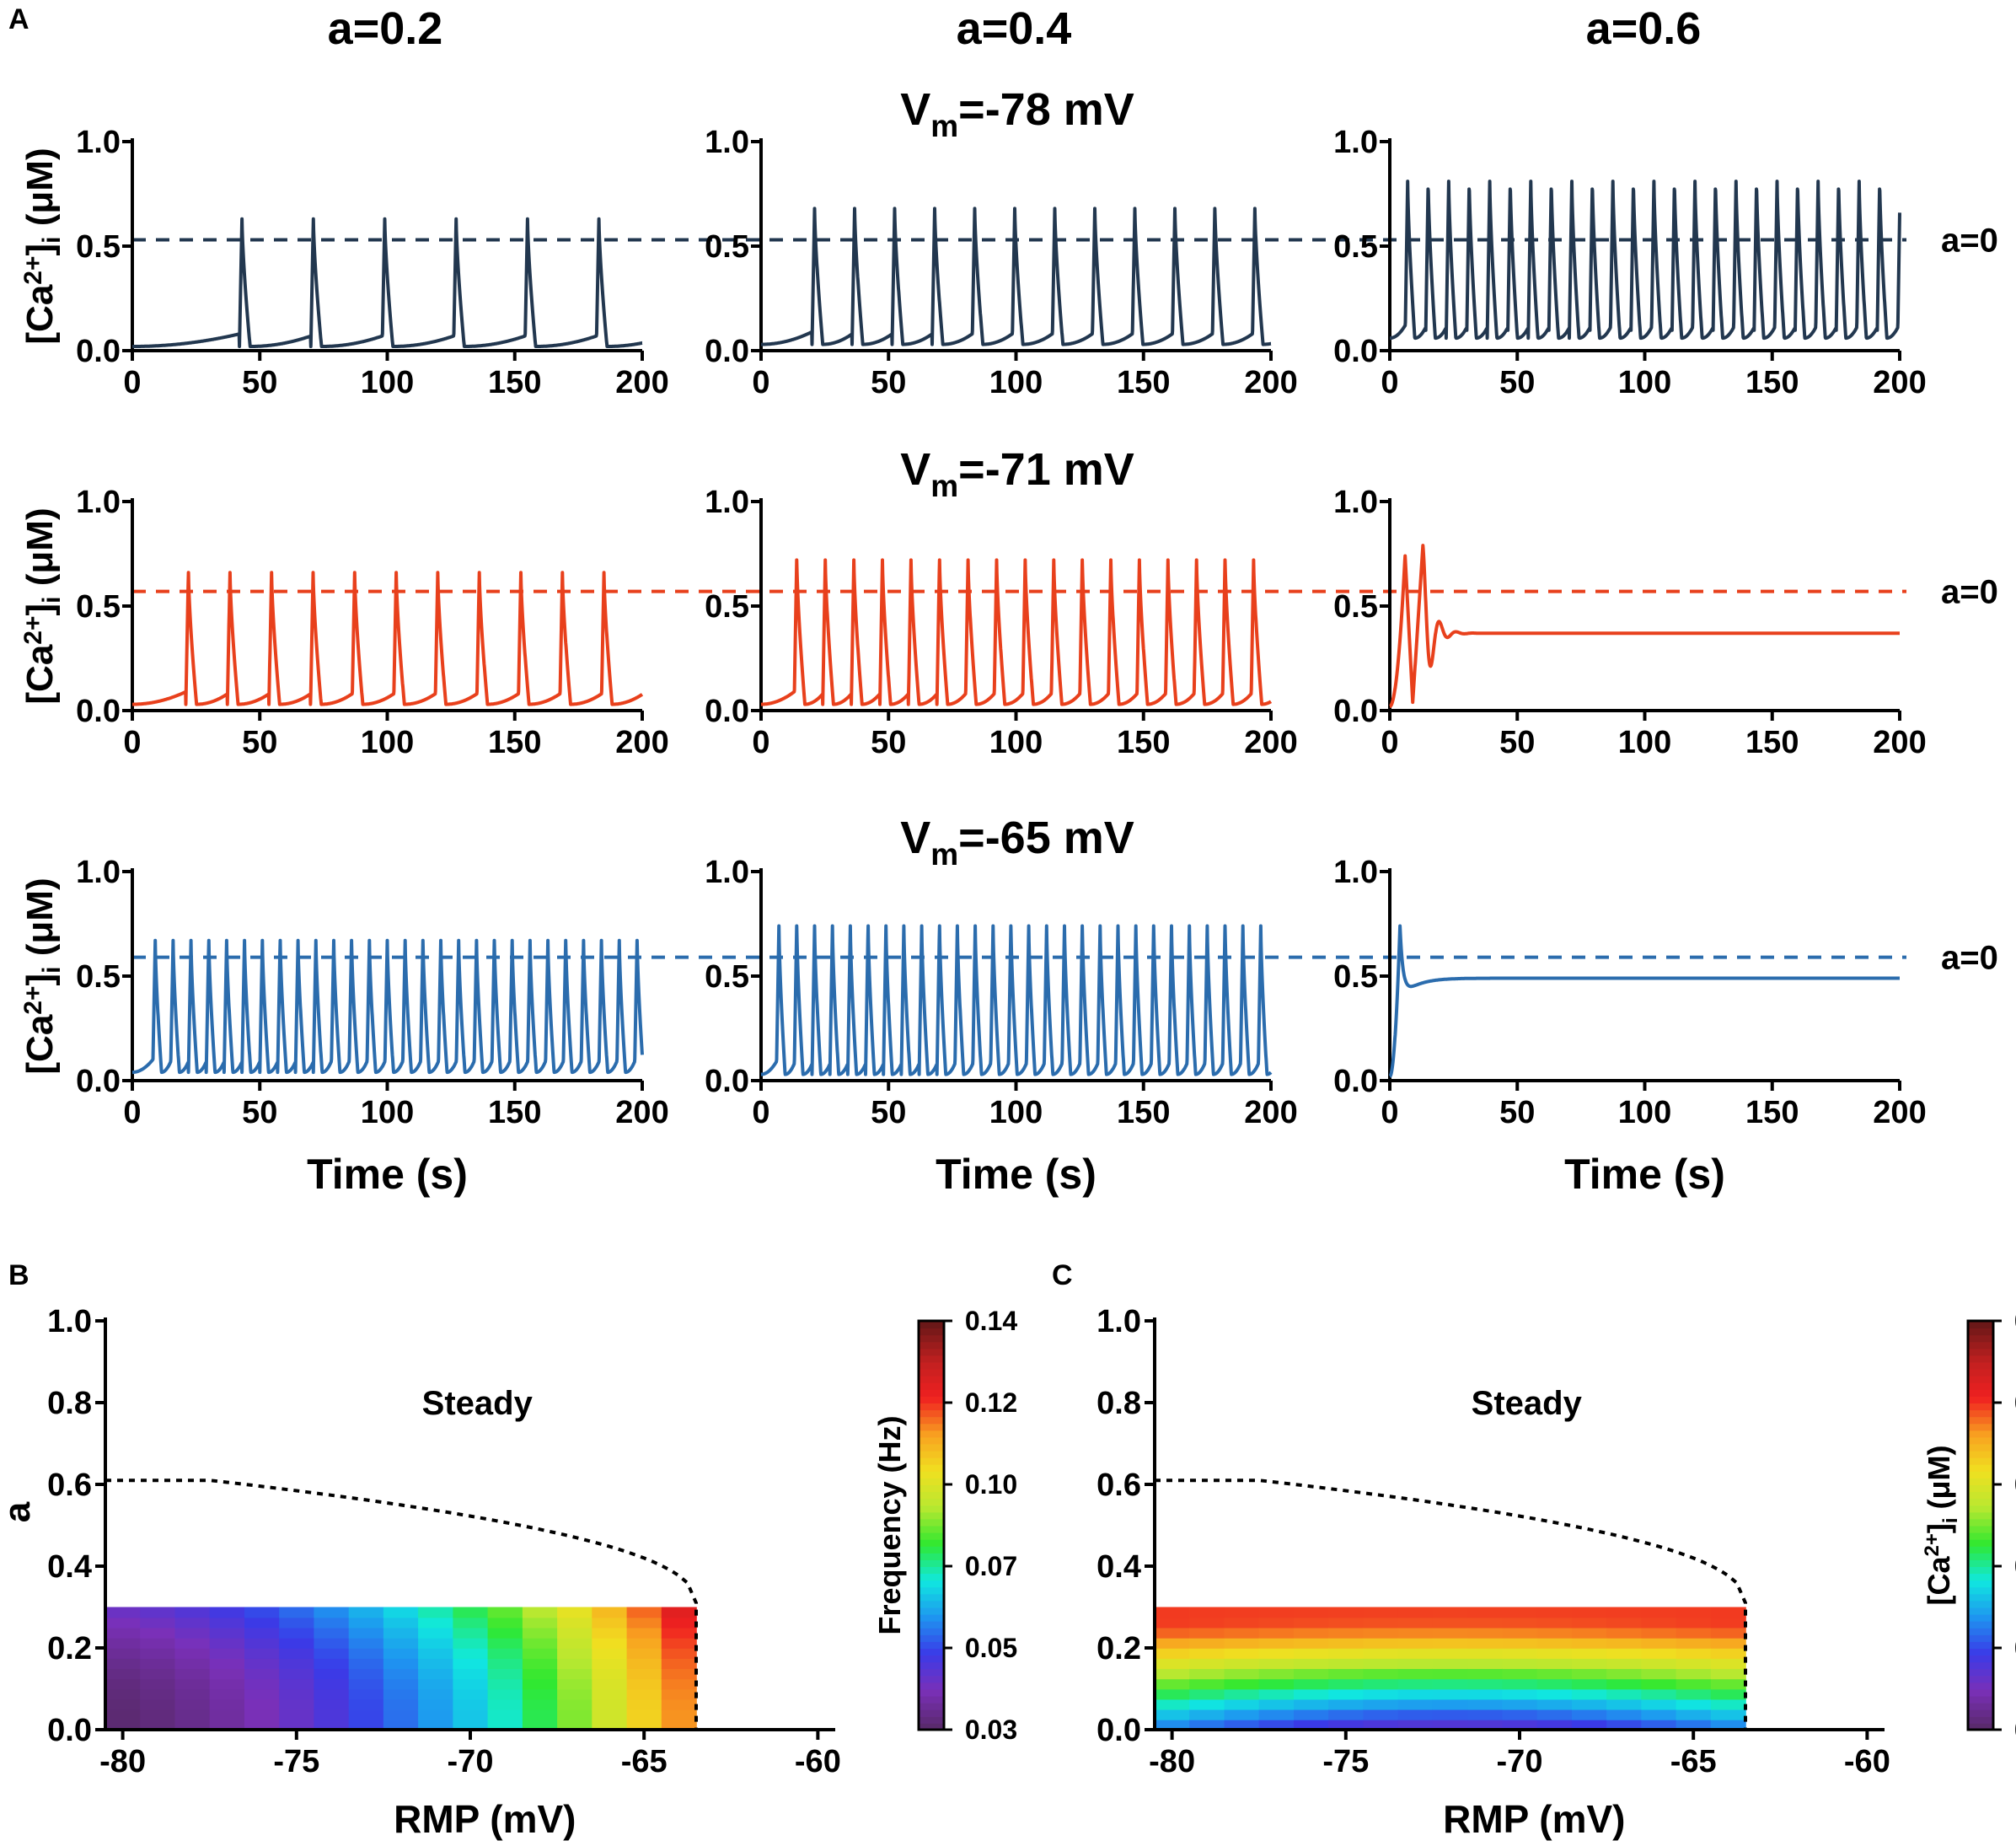 Image resolution: width=2016 pixels, height=1846 pixels. Describe the element at coordinates (19, 1512) in the screenshot. I see `y-axis-label: a` at that location.